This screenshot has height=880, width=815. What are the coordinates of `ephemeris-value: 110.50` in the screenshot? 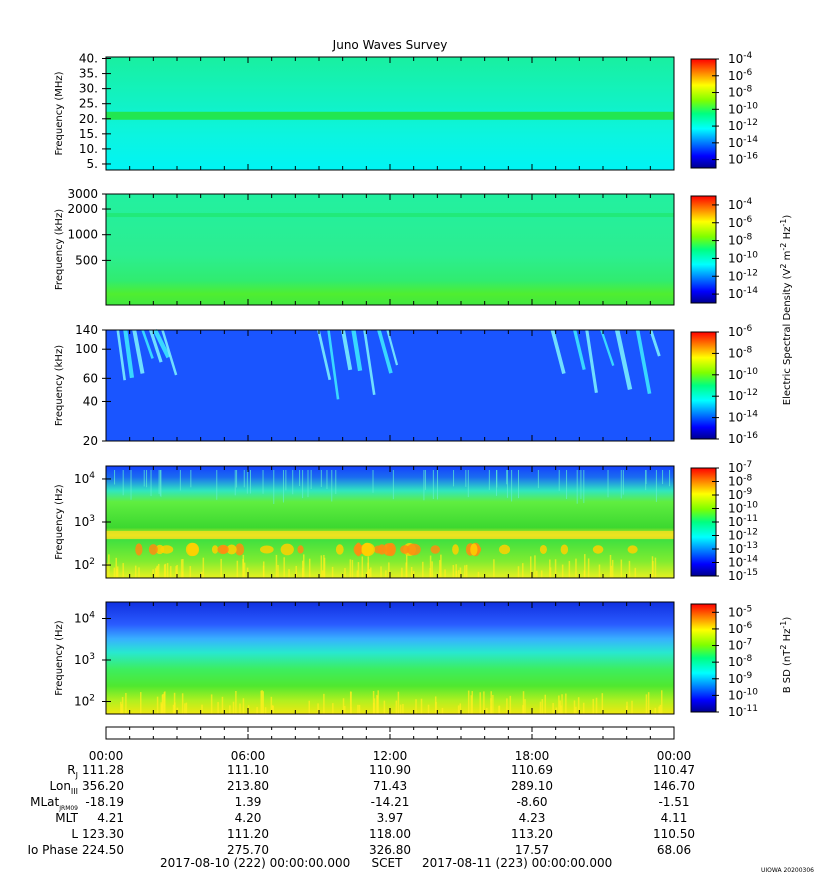 It's located at (674, 834).